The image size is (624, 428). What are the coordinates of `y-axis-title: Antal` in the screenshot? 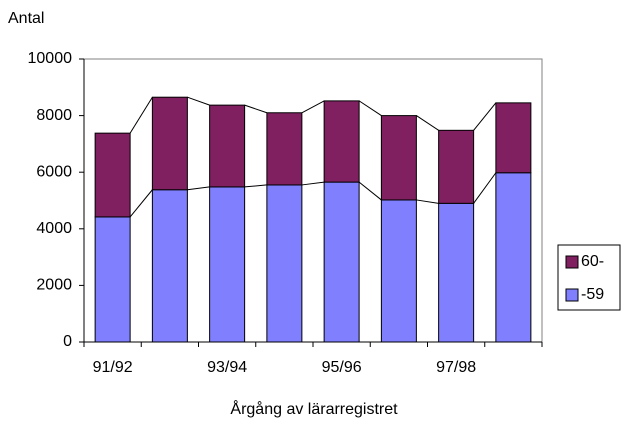 It's located at (26, 18).